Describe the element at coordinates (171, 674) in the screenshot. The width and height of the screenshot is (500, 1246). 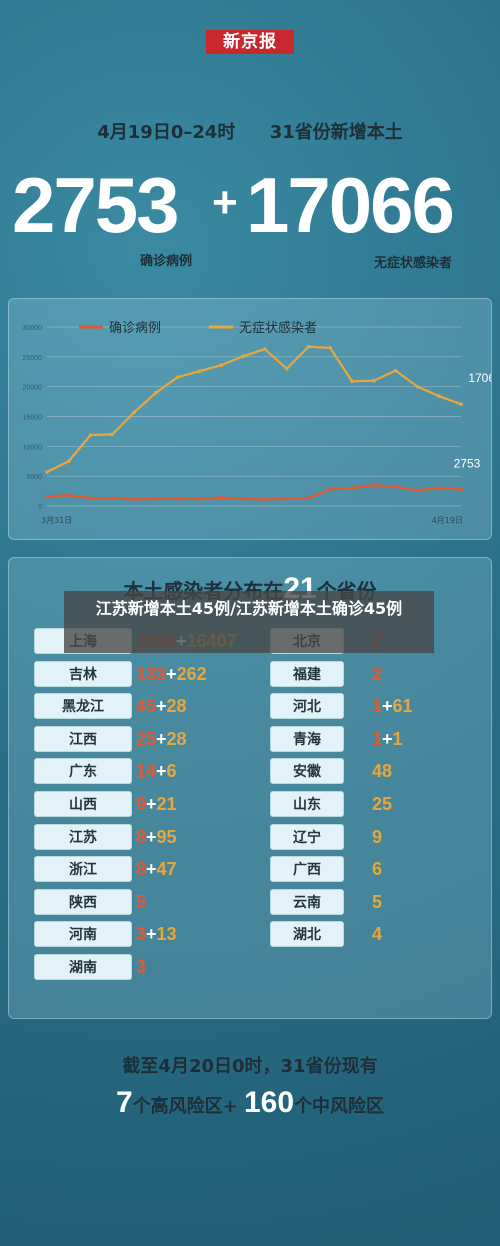
I see `province-value: 133+262` at that location.